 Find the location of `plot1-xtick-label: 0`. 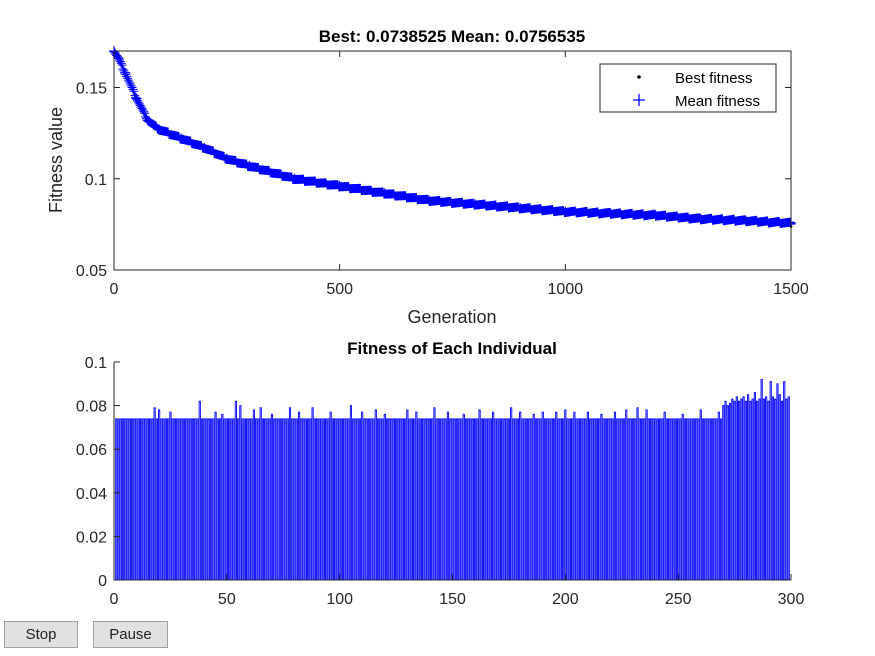

plot1-xtick-label: 0 is located at coordinates (114, 289).